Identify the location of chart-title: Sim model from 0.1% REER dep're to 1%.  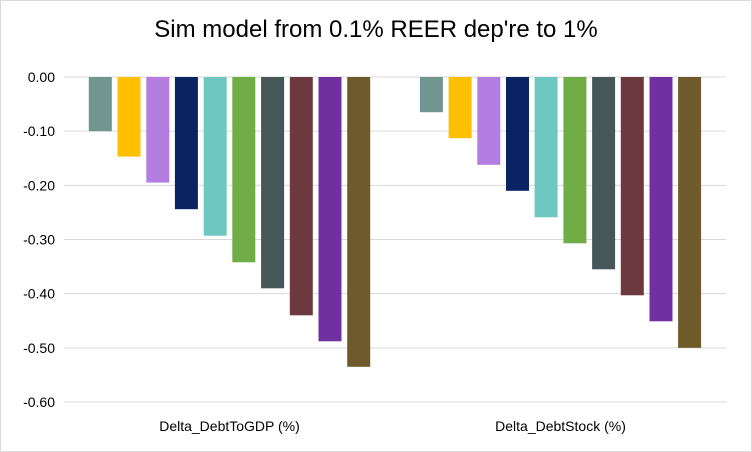
(376, 29).